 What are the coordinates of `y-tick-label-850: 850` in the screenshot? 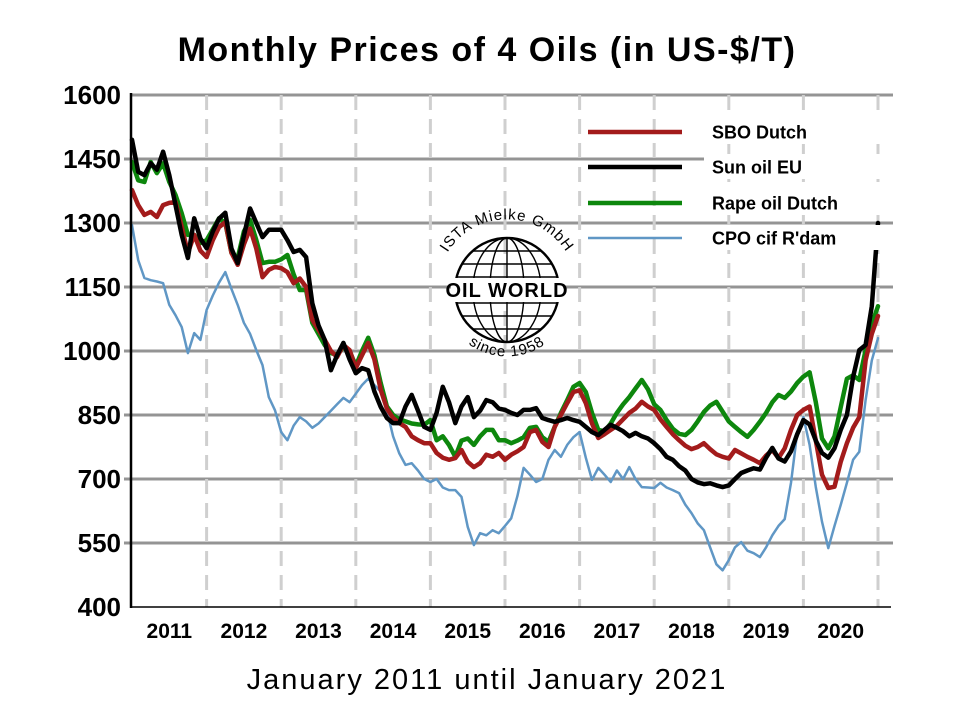 It's located at (99, 415).